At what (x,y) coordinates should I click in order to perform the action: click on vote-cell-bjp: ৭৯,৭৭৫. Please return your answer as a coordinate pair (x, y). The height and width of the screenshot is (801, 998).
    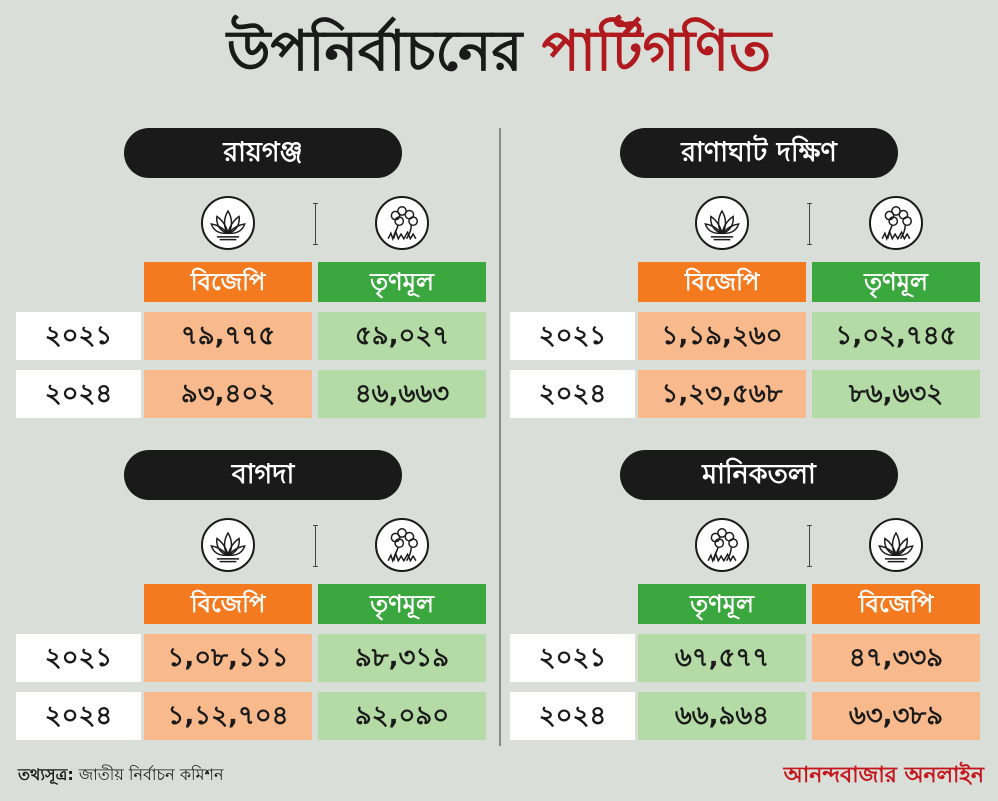
    Looking at the image, I should click on (228, 336).